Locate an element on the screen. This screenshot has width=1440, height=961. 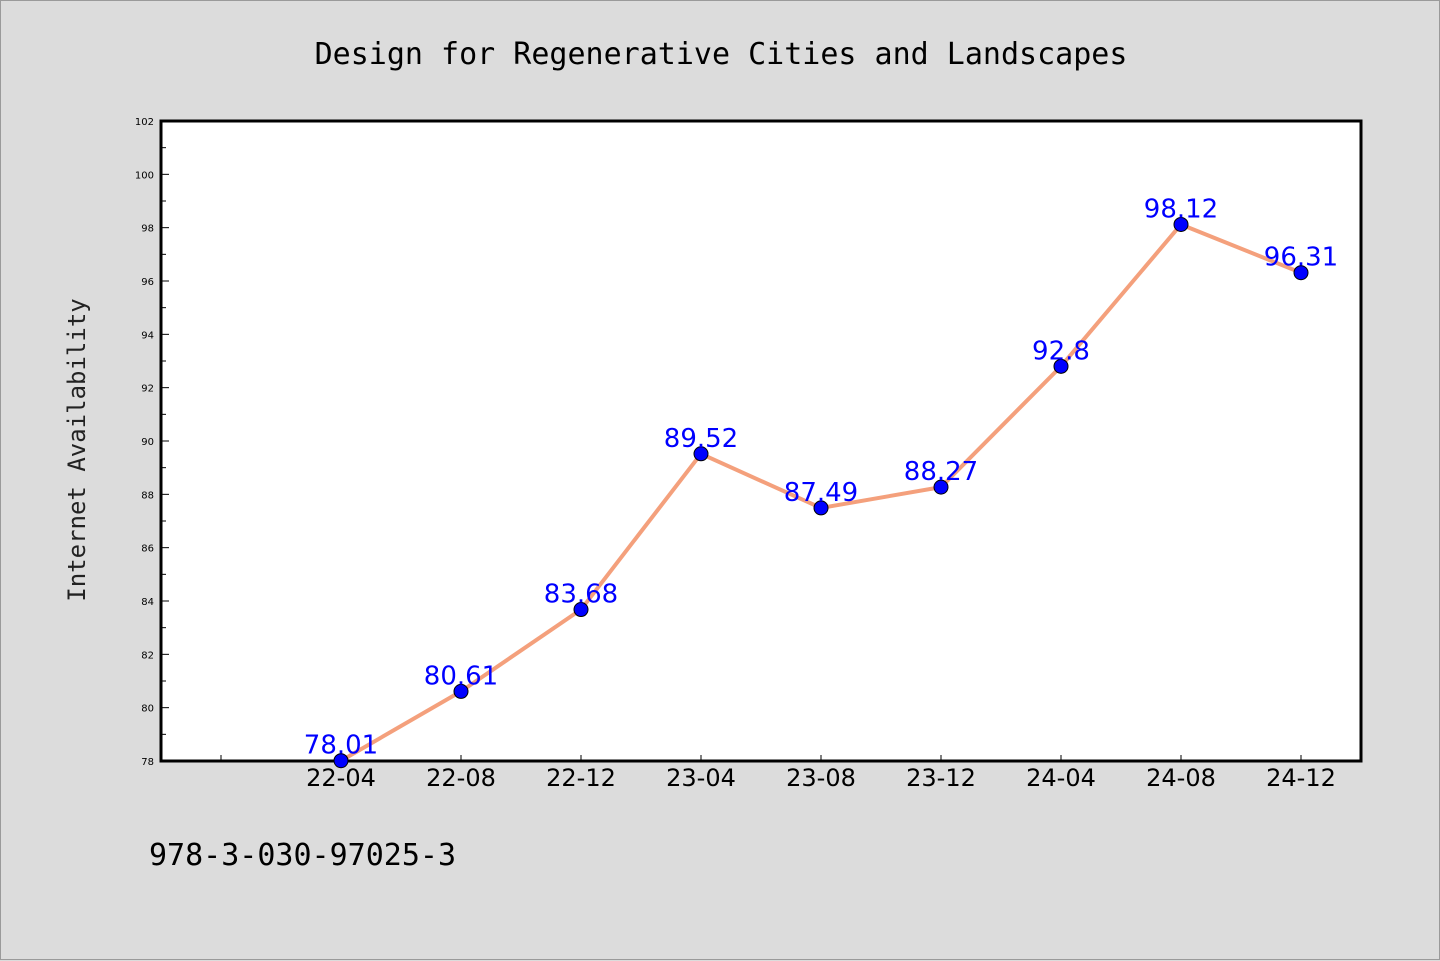
x-tick-label: 24-12 is located at coordinates (1301, 778).